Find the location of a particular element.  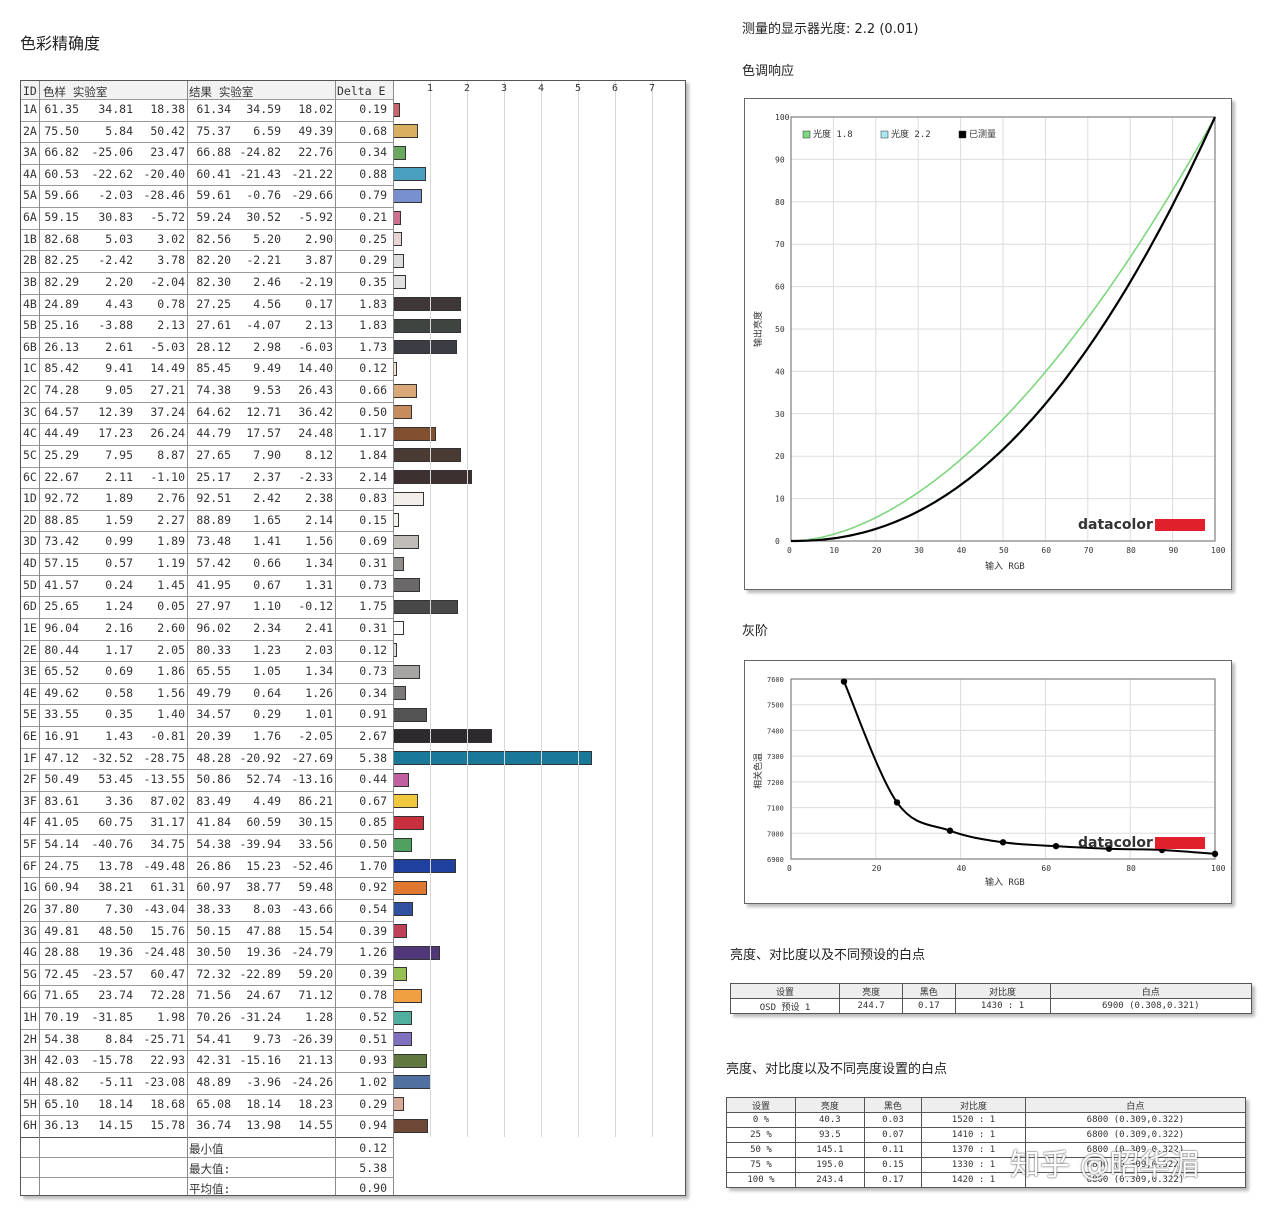

lab-value: 18.14 is located at coordinates (115, 1103).